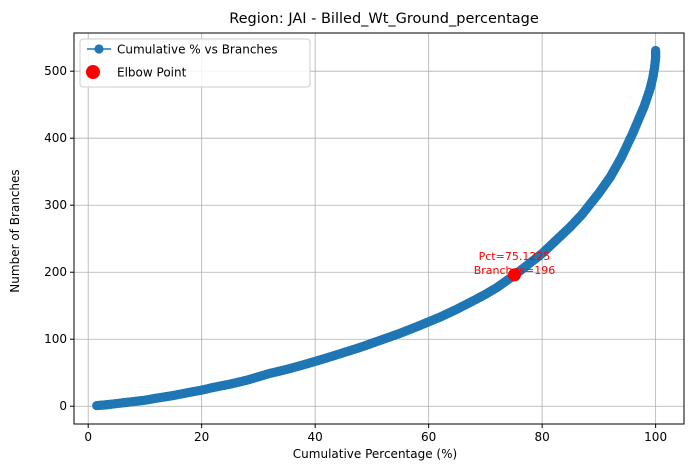  What do you see at coordinates (55, 205) in the screenshot?
I see `y-tick-label: 300` at bounding box center [55, 205].